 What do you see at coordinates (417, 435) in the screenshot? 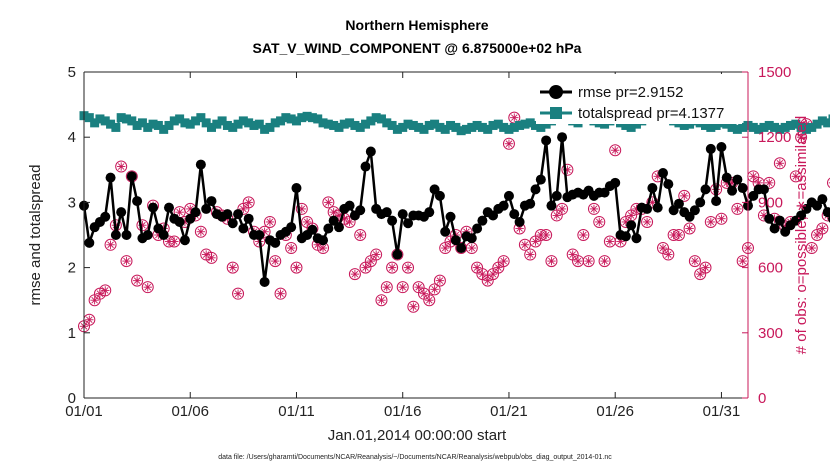
I see `x-axis-label: Jan.01,2014 00:00:00 start` at bounding box center [417, 435].